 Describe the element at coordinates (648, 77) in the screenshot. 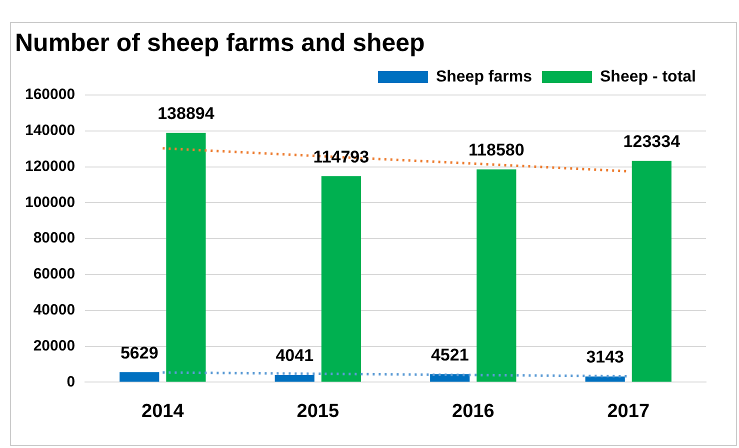

I see `legend-label: Sheep - total` at that location.